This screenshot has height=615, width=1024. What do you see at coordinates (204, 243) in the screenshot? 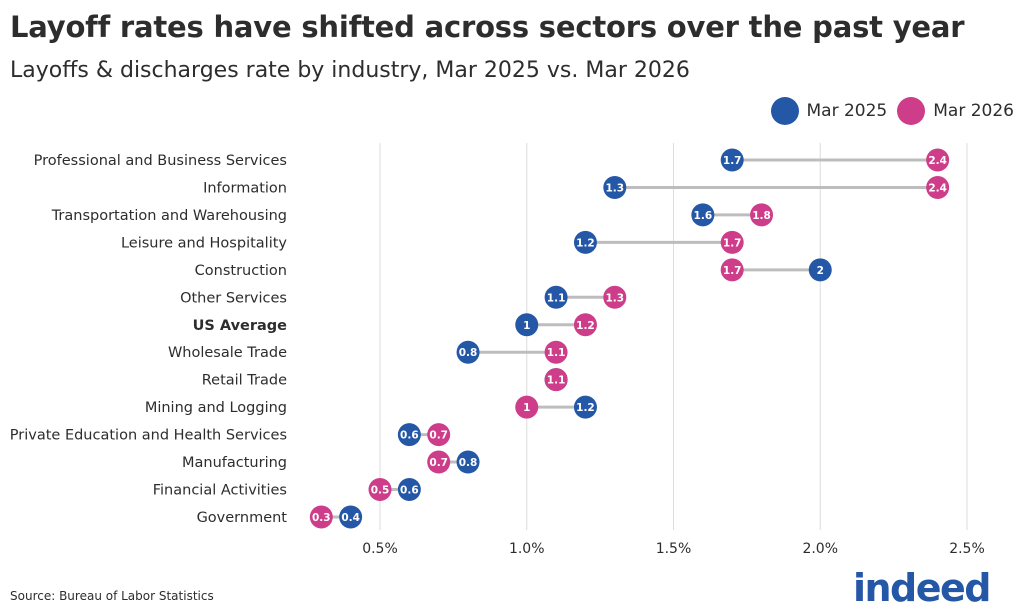
I see `category-label: Leisure and Hospitality` at bounding box center [204, 243].